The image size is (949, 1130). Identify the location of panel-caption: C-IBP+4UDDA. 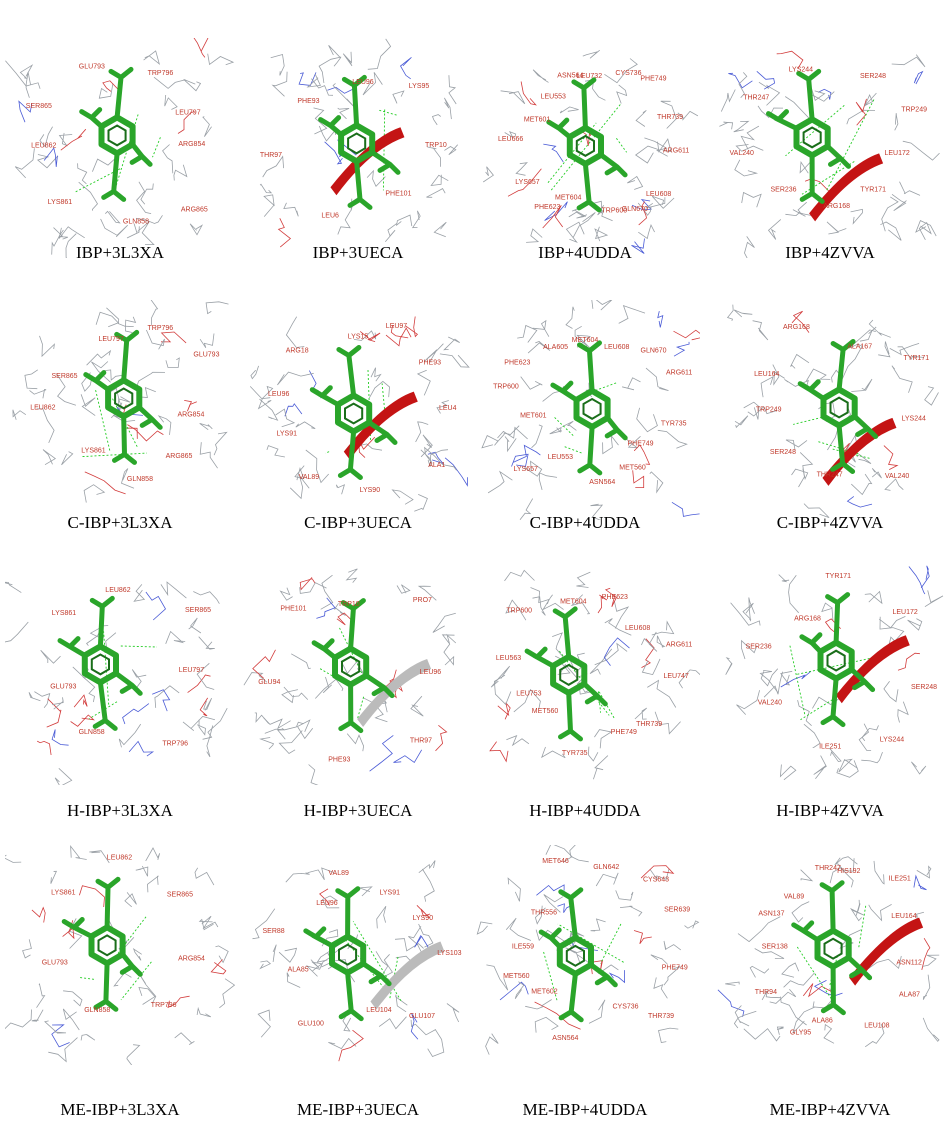
(585, 522).